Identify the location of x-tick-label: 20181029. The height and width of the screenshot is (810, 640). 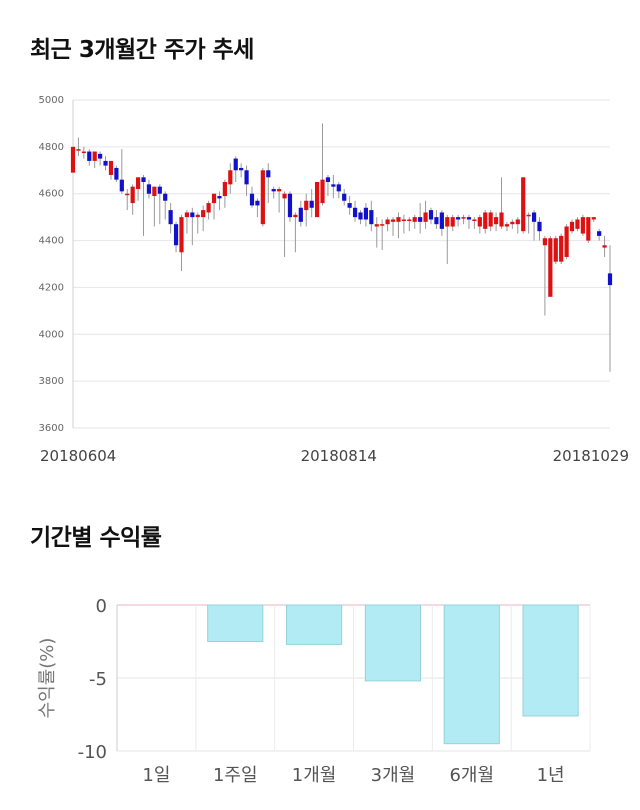
(591, 456).